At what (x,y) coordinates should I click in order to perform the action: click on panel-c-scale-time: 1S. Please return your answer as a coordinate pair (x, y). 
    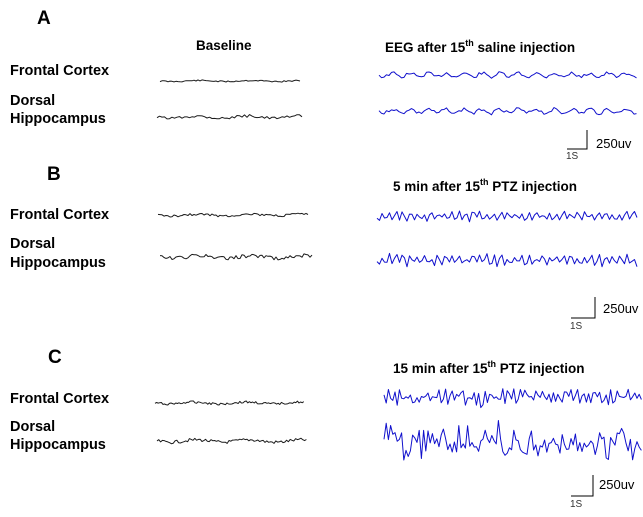
    Looking at the image, I should click on (576, 504).